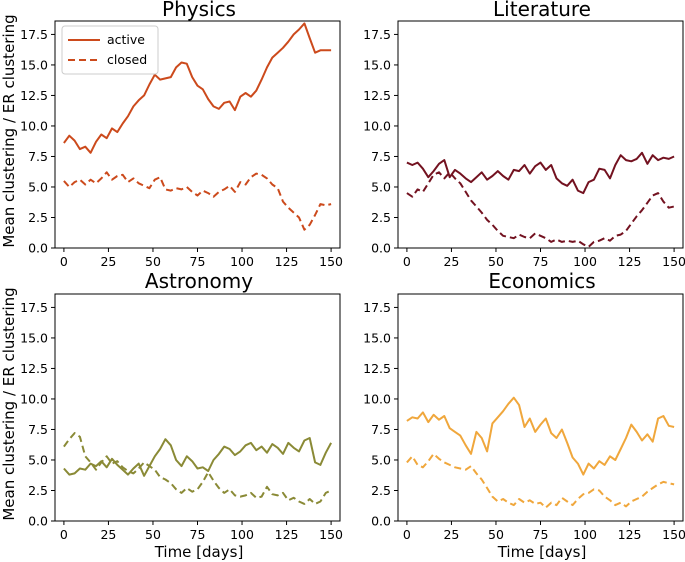 The width and height of the screenshot is (685, 562). I want to click on legend-frame, so click(110, 50).